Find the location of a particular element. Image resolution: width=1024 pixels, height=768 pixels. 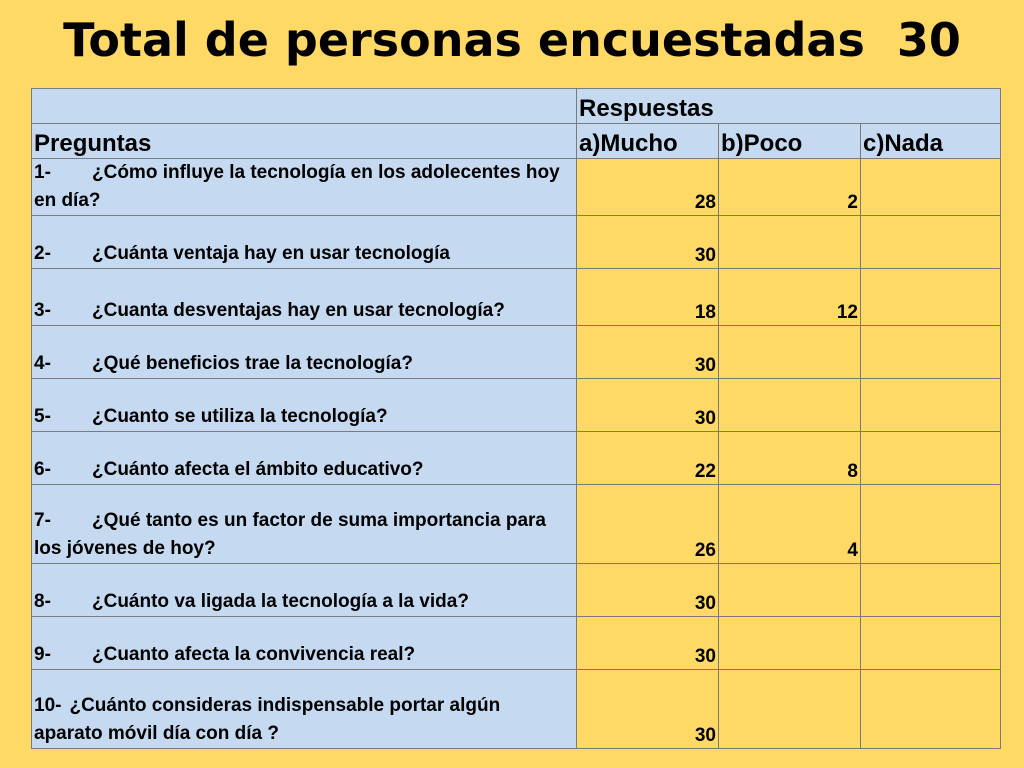

mucho-value: 28 is located at coordinates (647, 187).